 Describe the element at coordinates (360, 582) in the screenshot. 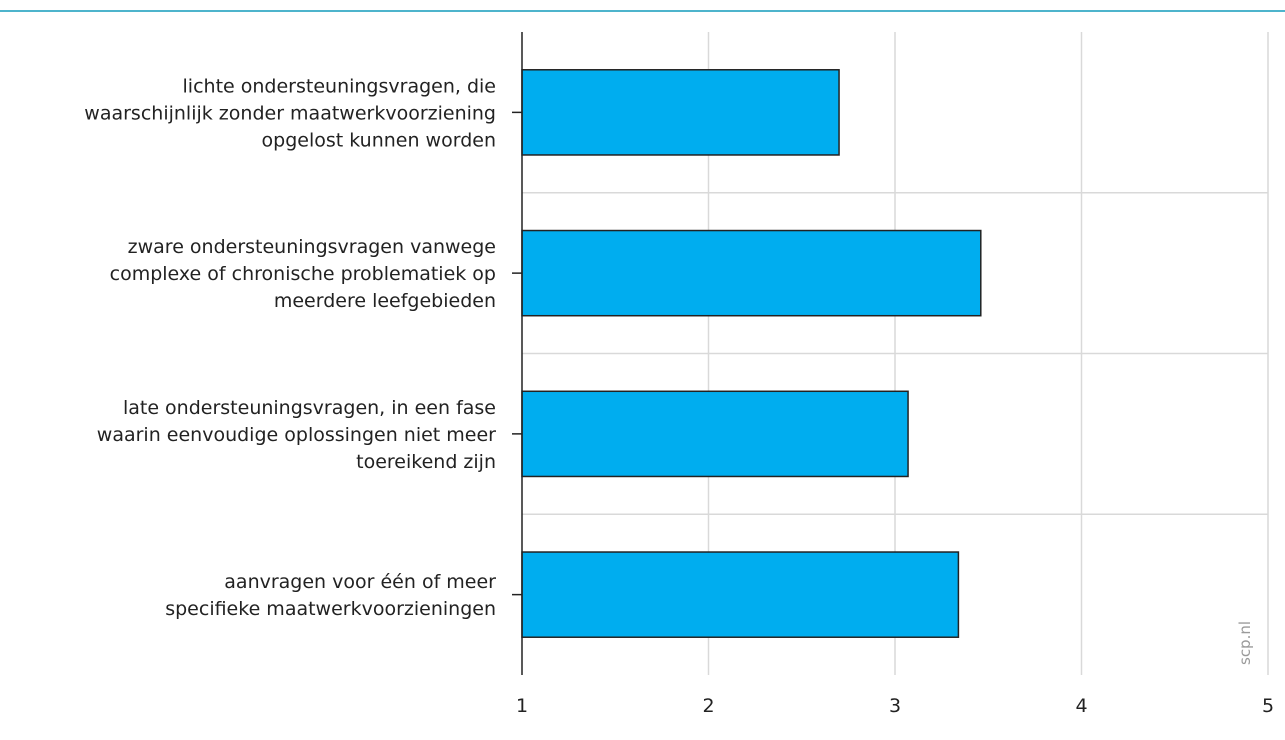

I see `category-label: aanvragen voor één of meer` at that location.